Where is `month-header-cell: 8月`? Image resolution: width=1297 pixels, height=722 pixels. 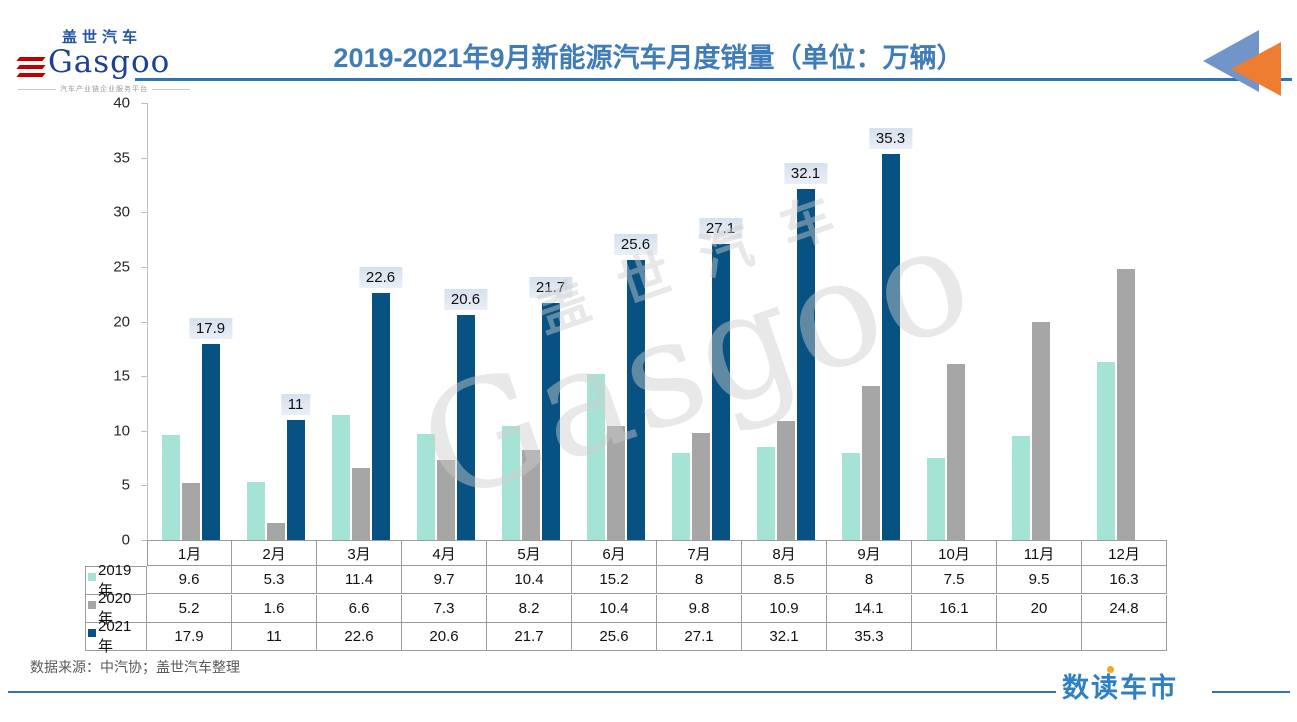
month-header-cell: 8月 is located at coordinates (784, 553).